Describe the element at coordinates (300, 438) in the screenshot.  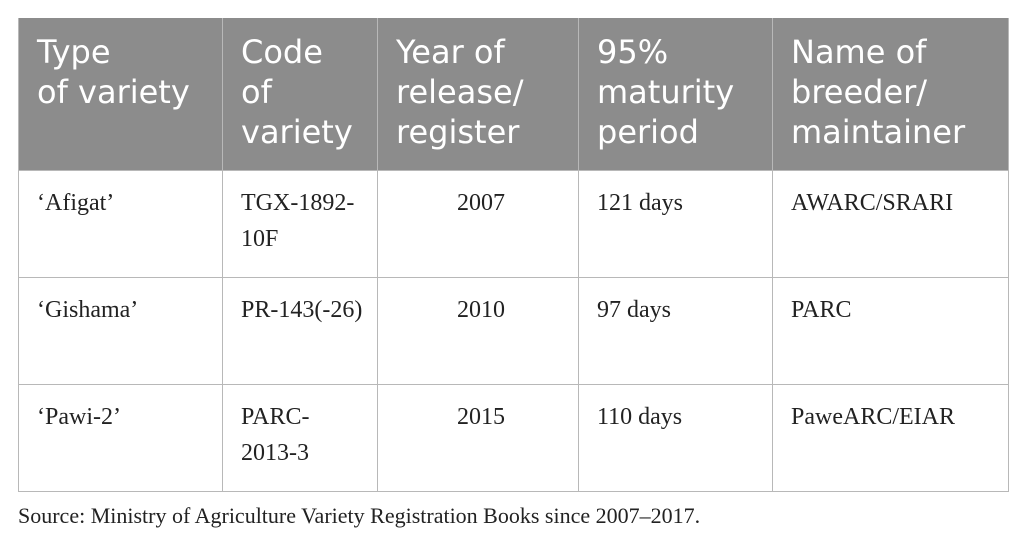
I see `table-cell: PARC-2013-3` at that location.